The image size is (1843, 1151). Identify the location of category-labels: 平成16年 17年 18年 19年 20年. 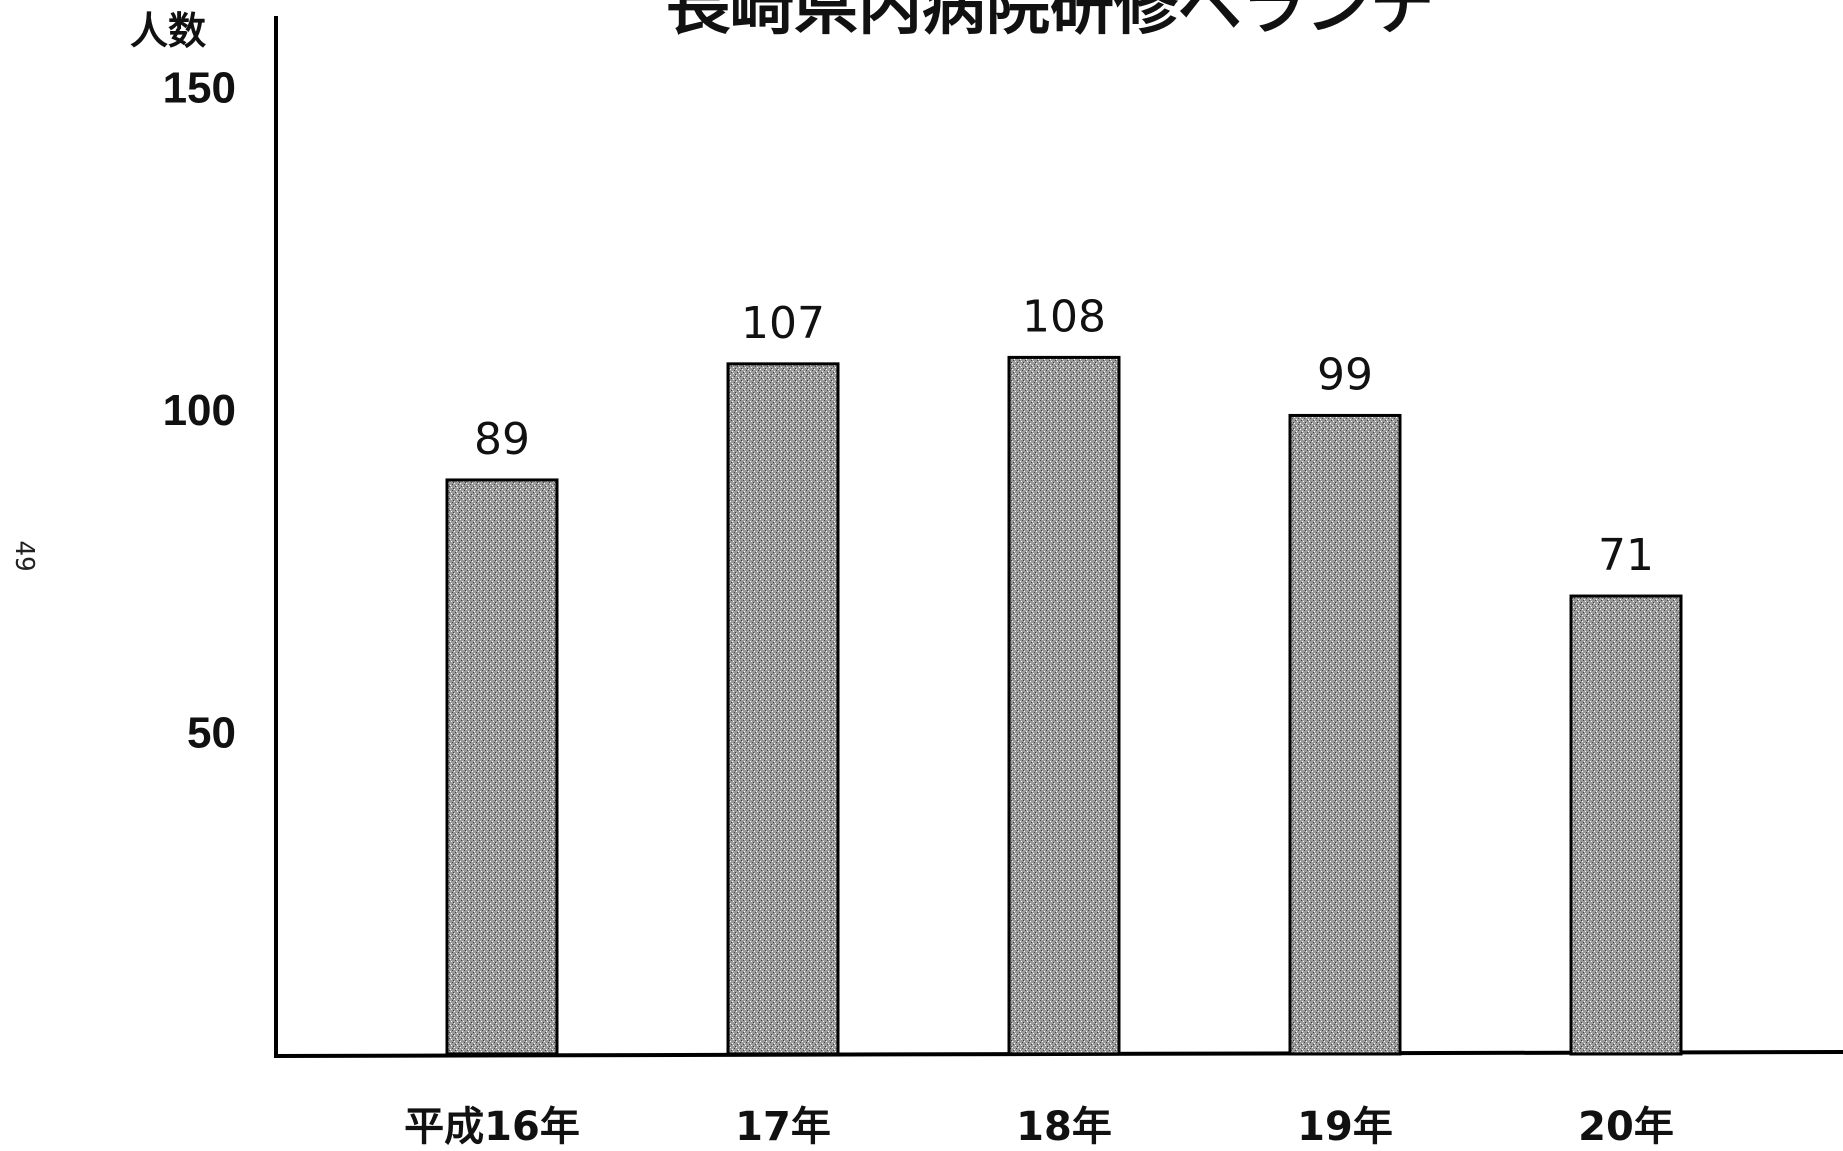
(1039, 1127).